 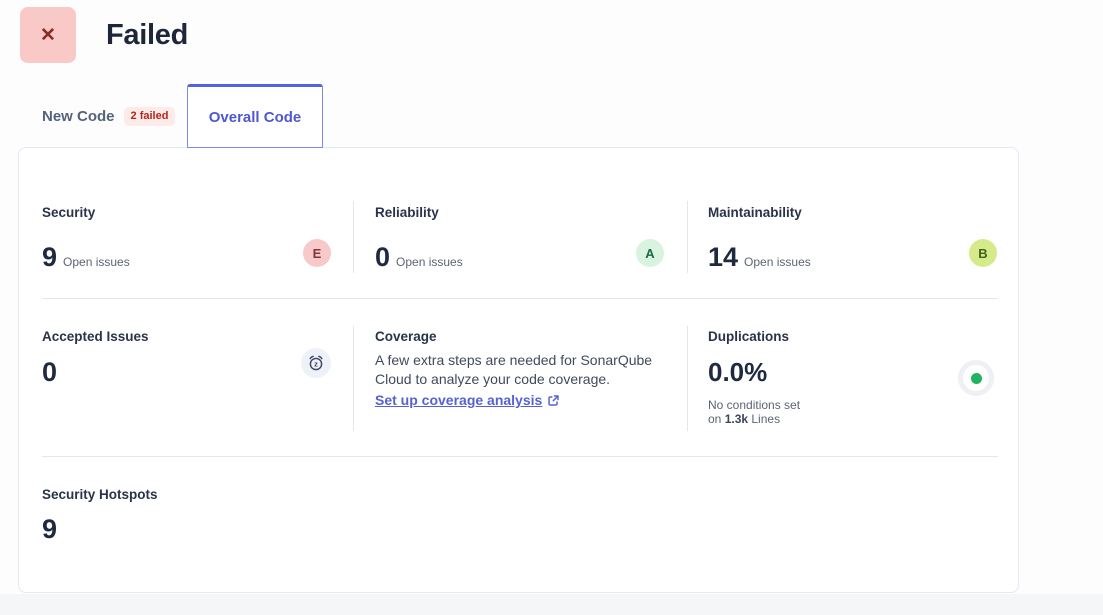 I want to click on security-hotspots-count: 9, so click(x=49, y=529).